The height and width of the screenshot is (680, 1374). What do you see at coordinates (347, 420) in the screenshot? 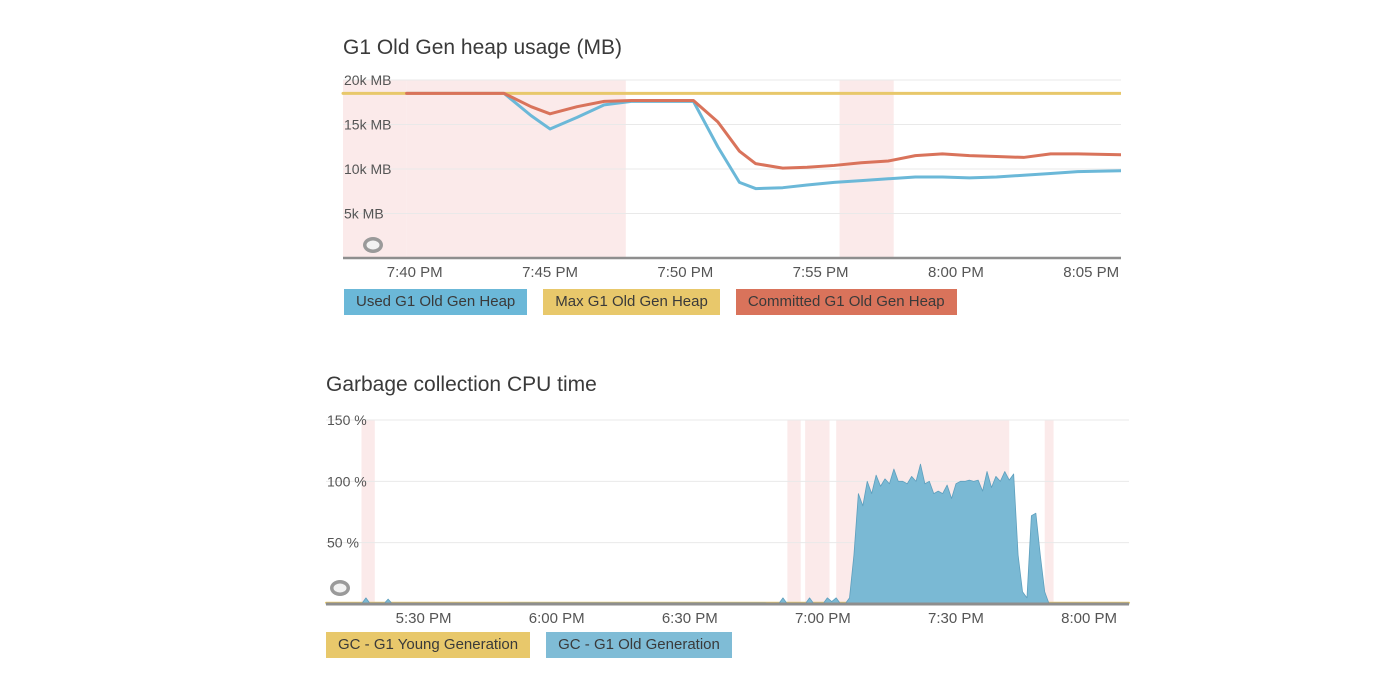
I see `gc-y-tick-label: 150 %` at bounding box center [347, 420].